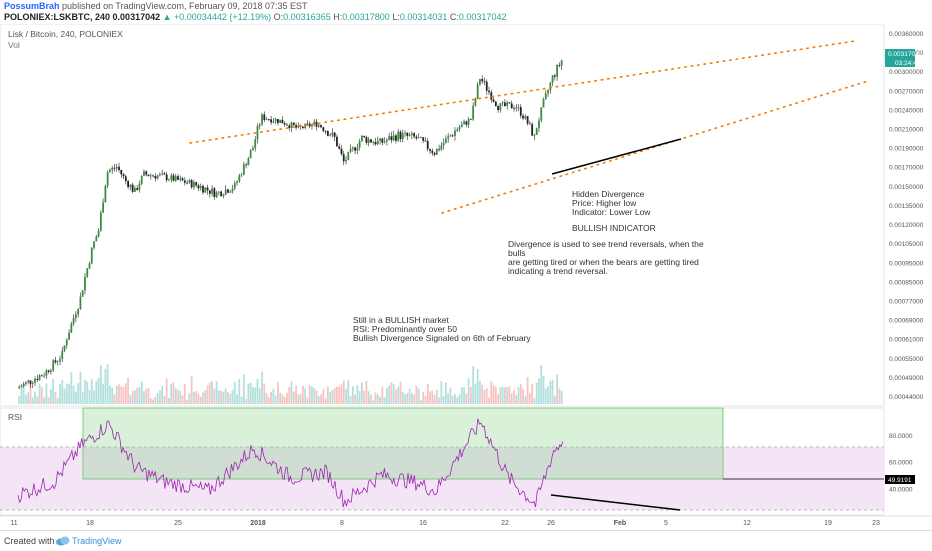 The height and width of the screenshot is (551, 932). I want to click on upper-trendline, so click(522, 92).